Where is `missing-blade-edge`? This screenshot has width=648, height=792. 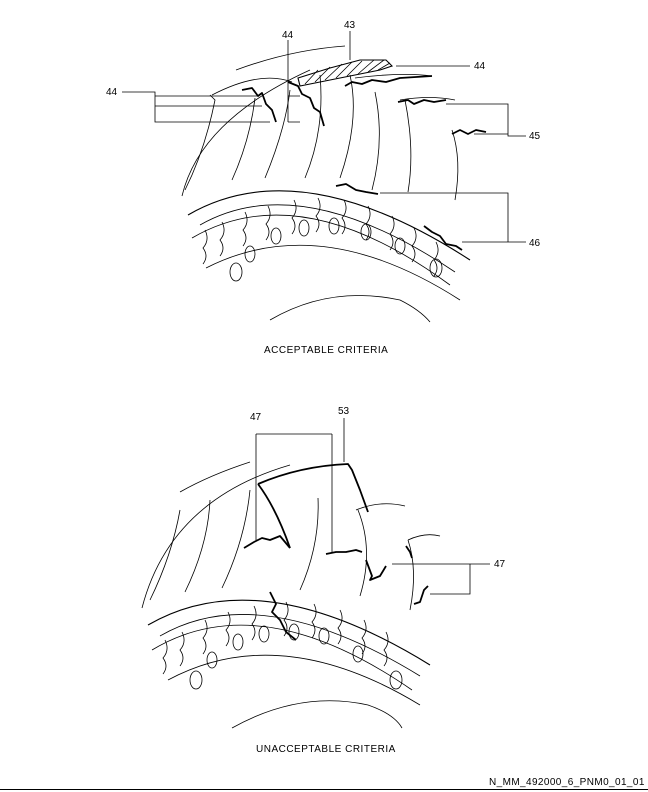 missing-blade-edge is located at coordinates (274, 516).